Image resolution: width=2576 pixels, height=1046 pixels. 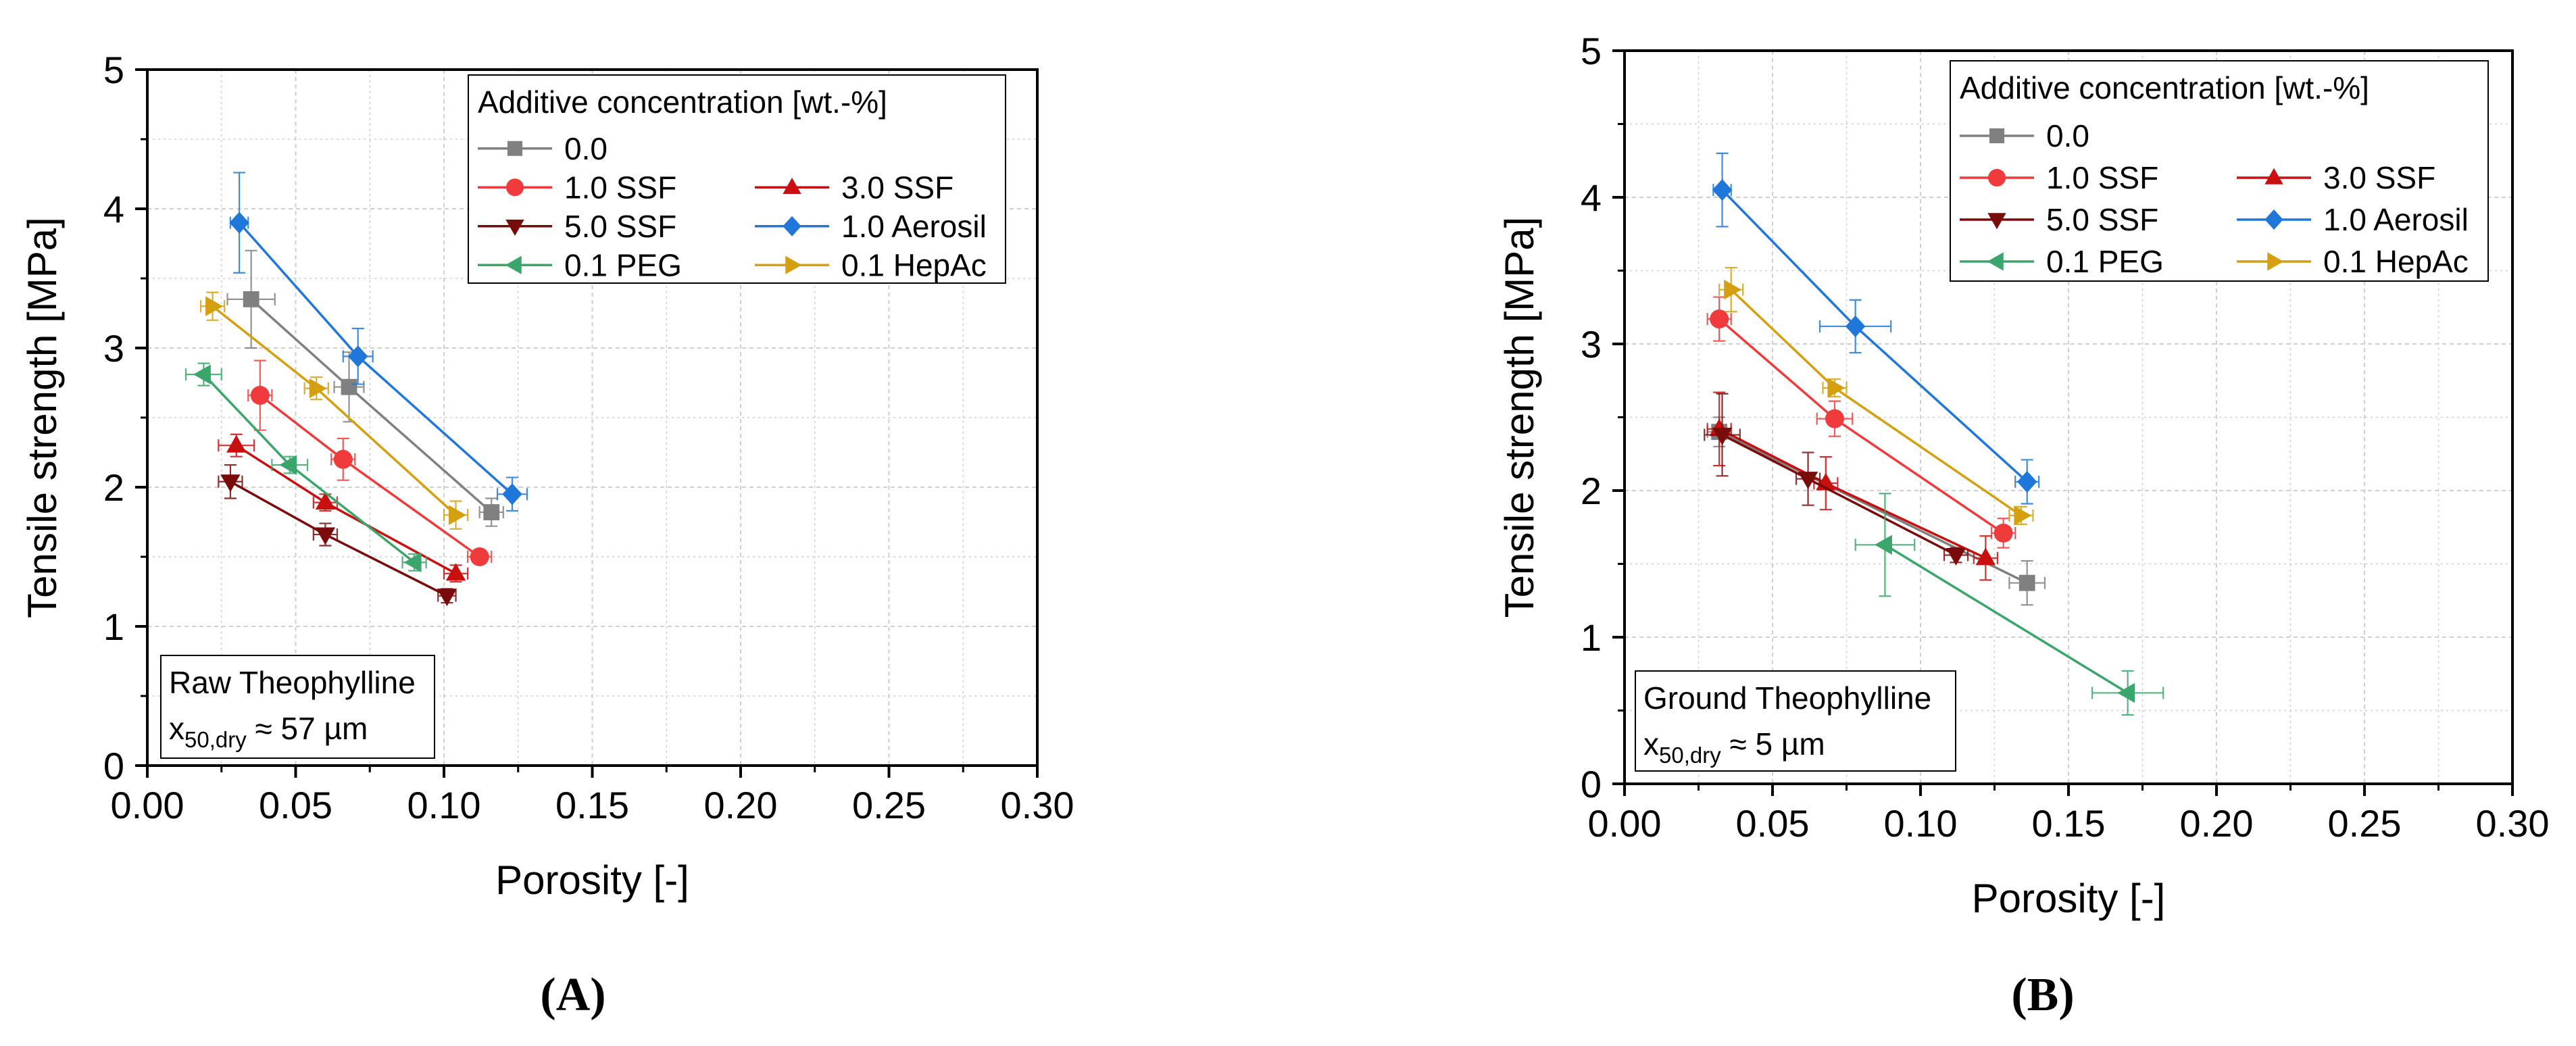 What do you see at coordinates (114, 70) in the screenshot?
I see `y-tick-label: 5` at bounding box center [114, 70].